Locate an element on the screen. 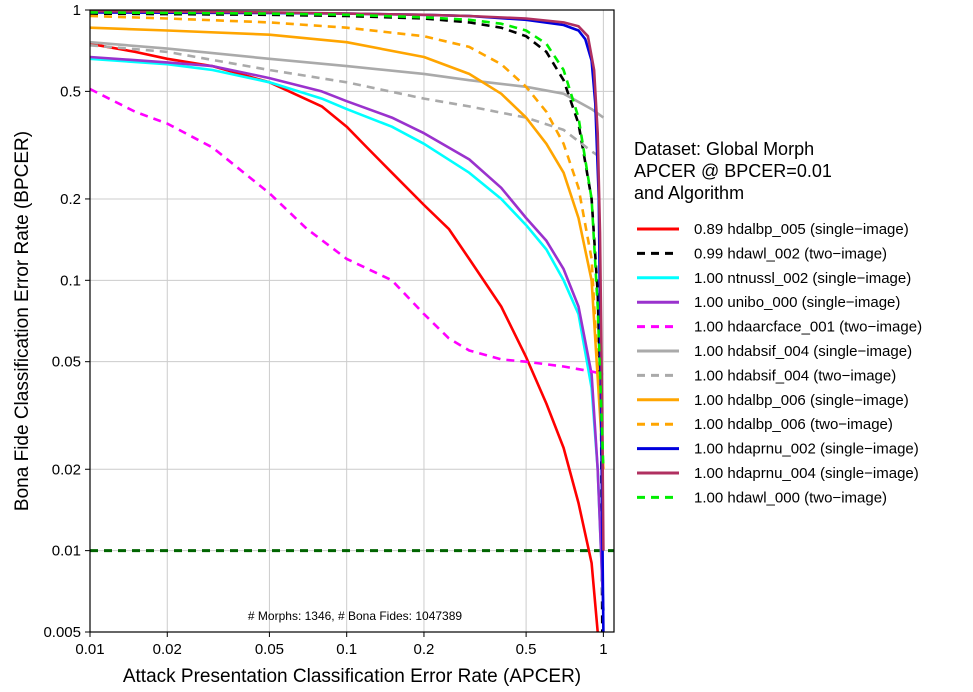 This screenshot has width=973, height=692. legend-label: 1.00 hdaprnu_004 (single−image) is located at coordinates (806, 473).